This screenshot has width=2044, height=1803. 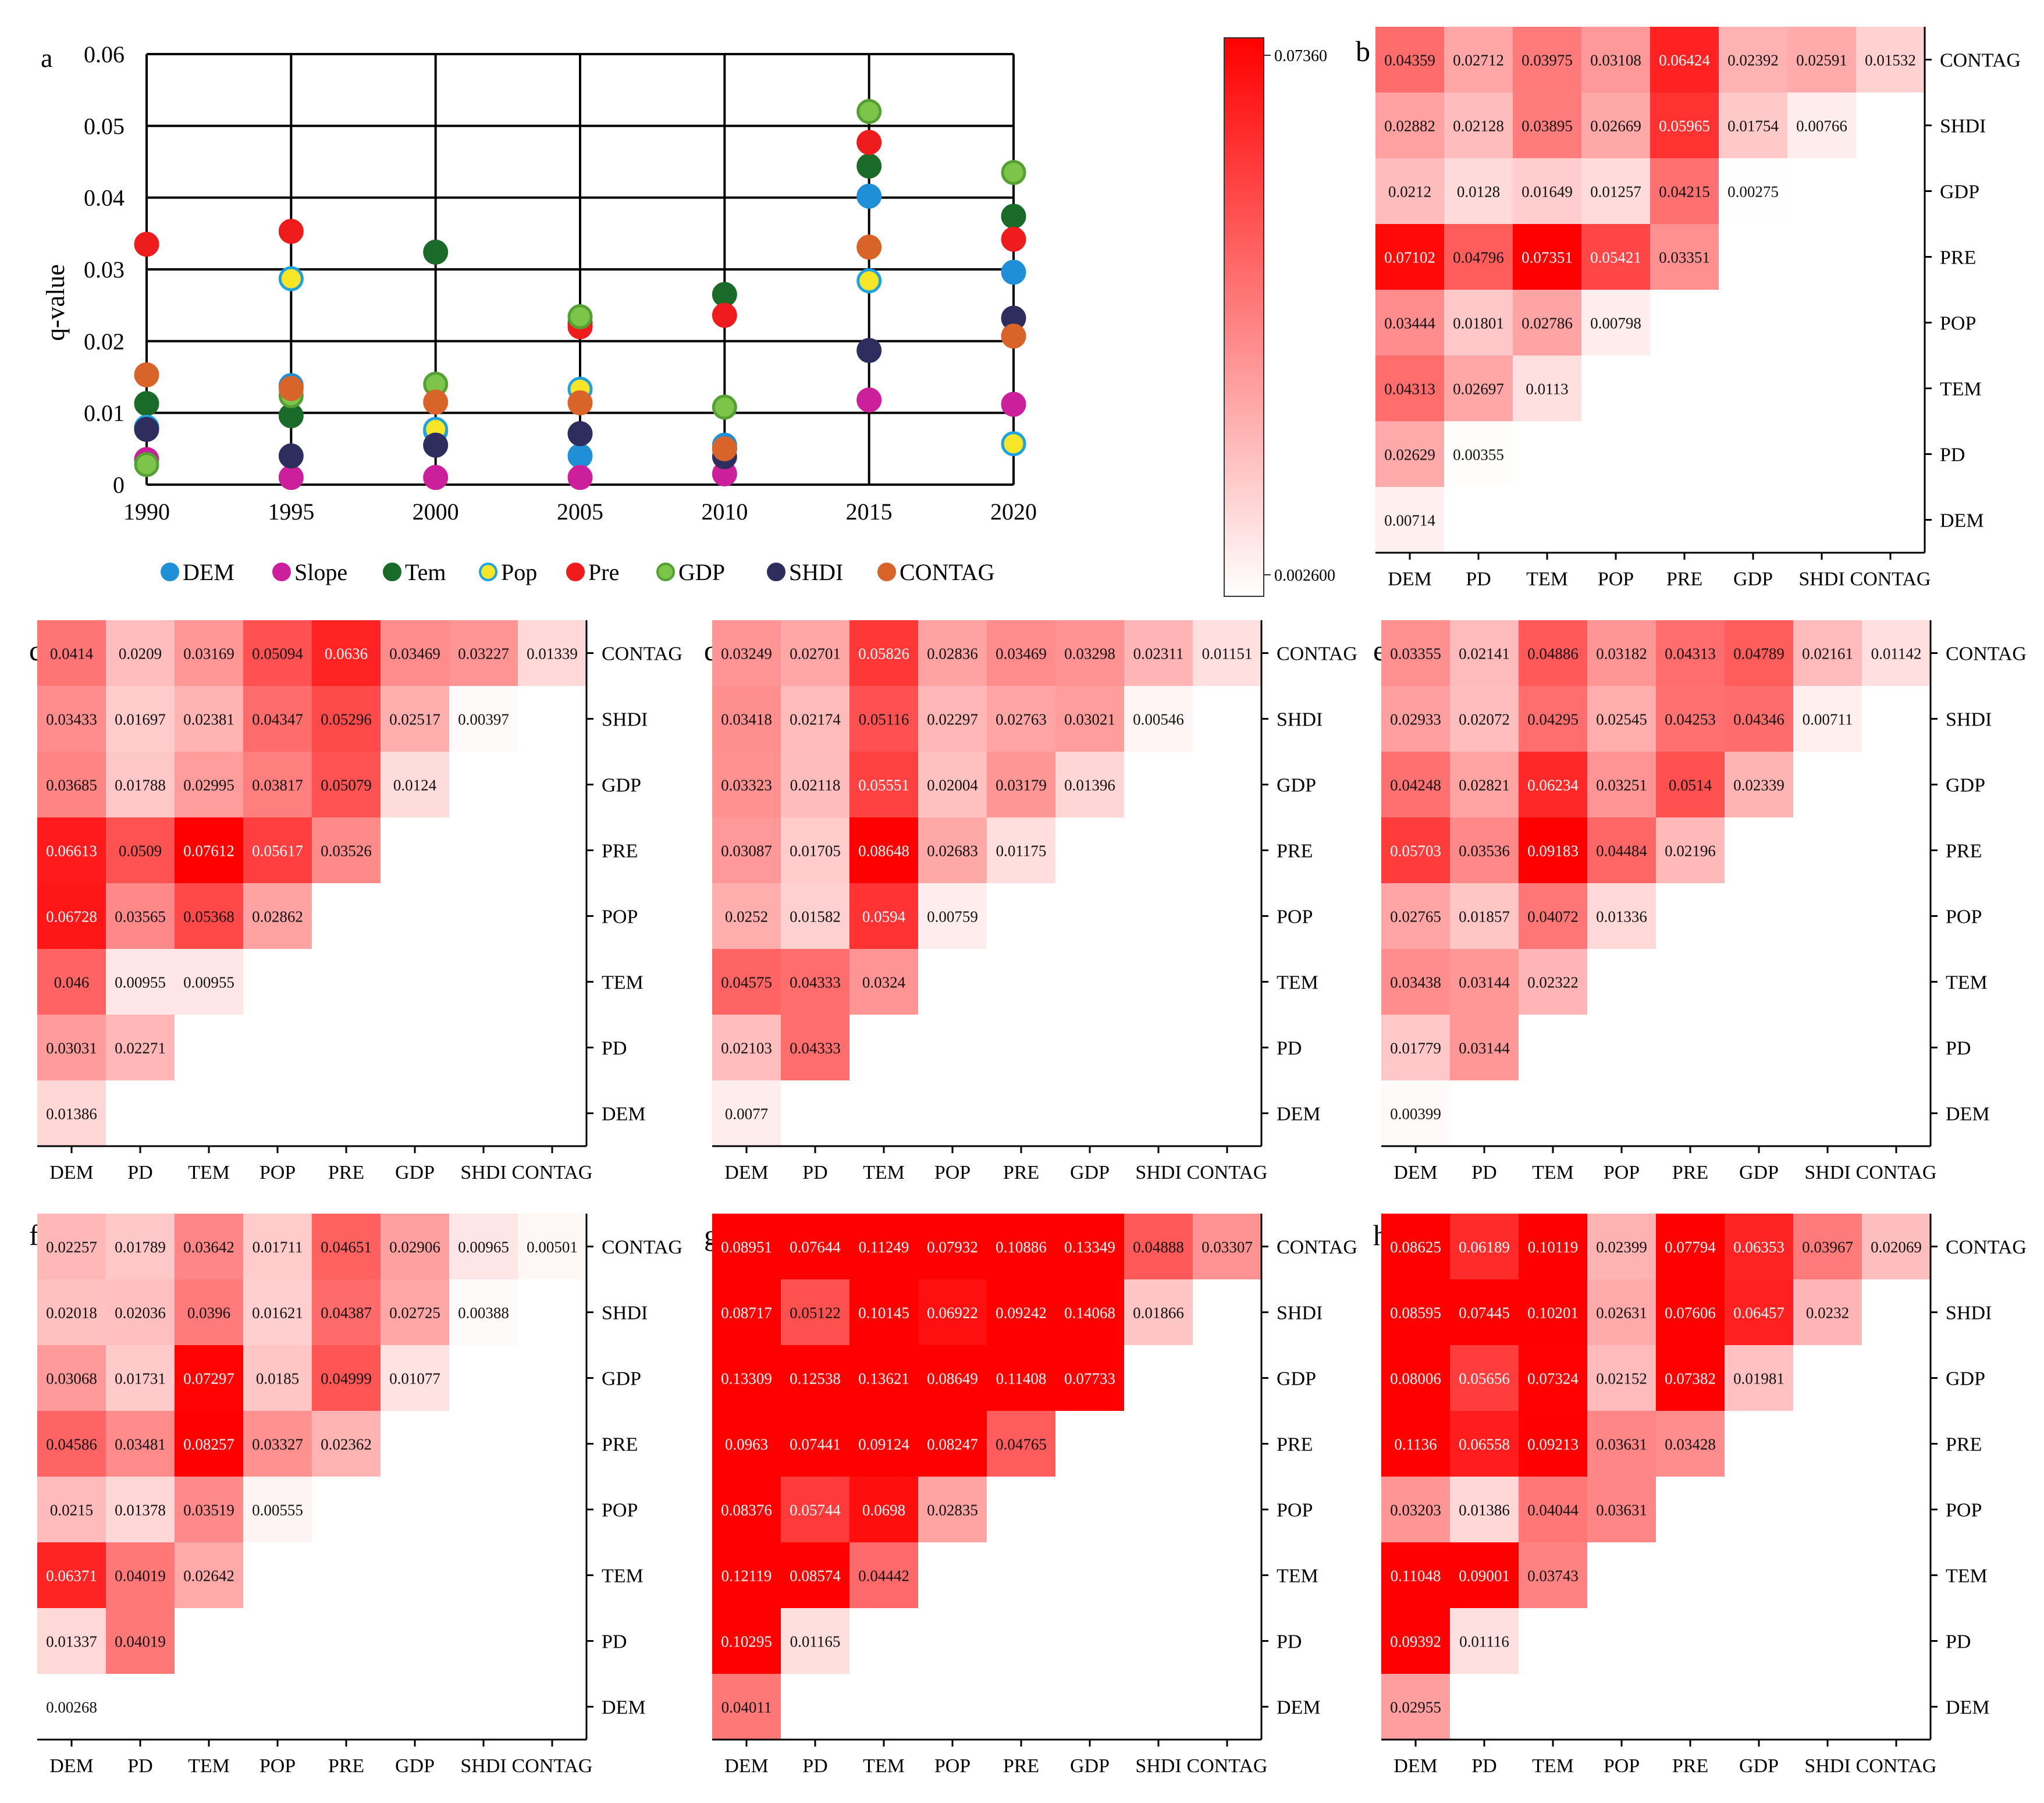 I want to click on colorbar-gradient, so click(x=1244, y=317).